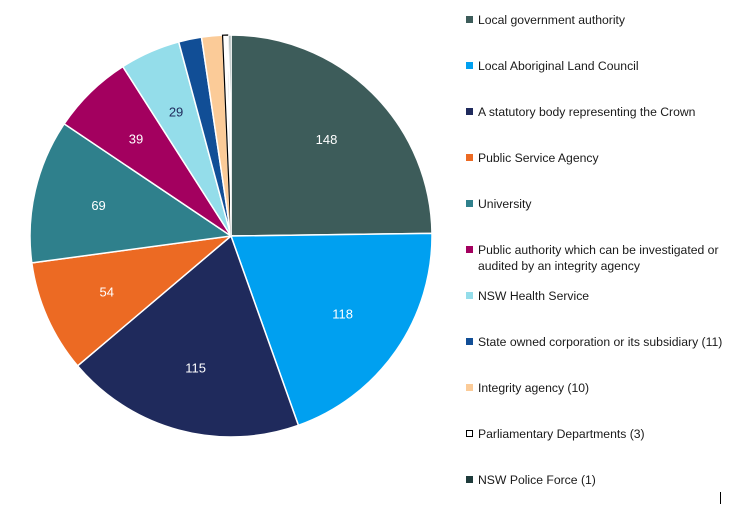 Image resolution: width=732 pixels, height=509 pixels. I want to click on legend-item: A statutory body representing the Crown, so click(594, 112).